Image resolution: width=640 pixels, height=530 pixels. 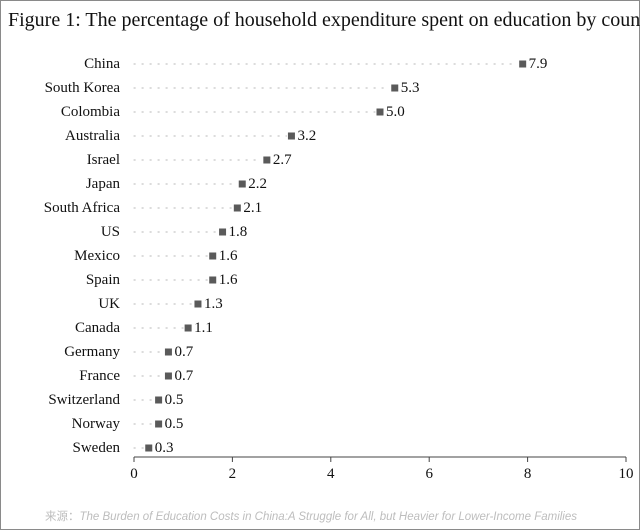 What do you see at coordinates (96, 424) in the screenshot?
I see `category-label: Norway` at bounding box center [96, 424].